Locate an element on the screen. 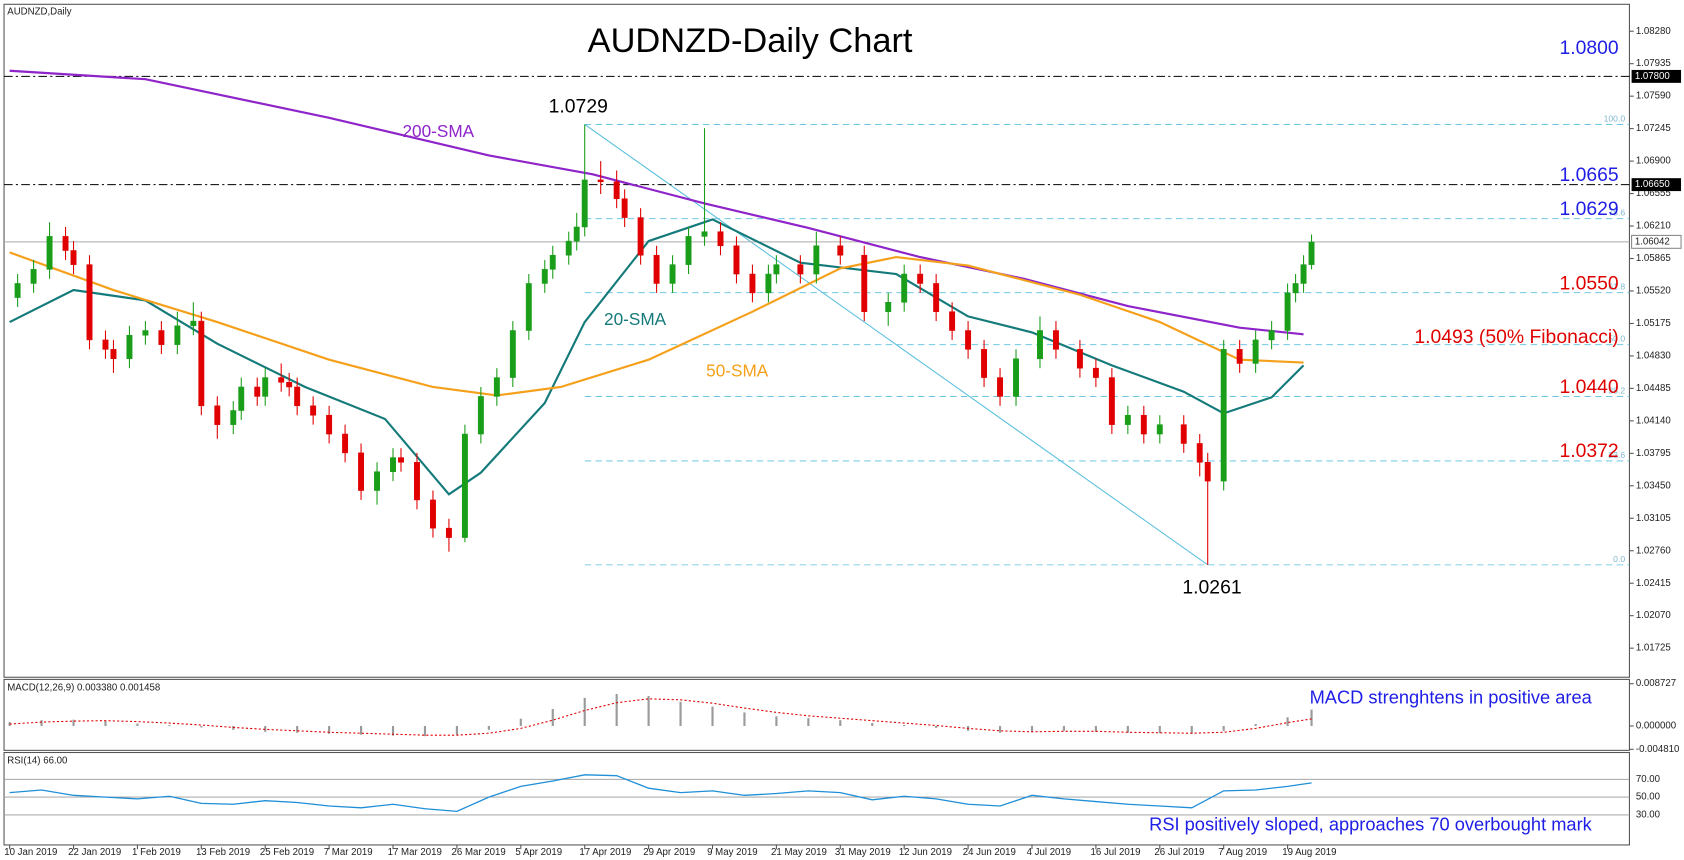 Image resolution: width=1684 pixels, height=860 pixels. x-tick-label: 22 Jan 2019 is located at coordinates (94, 852).